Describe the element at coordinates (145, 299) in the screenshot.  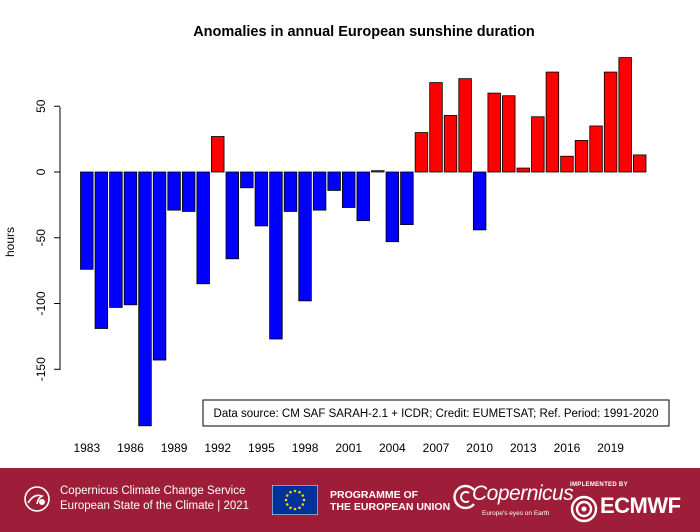
I see `bar-1987` at that location.